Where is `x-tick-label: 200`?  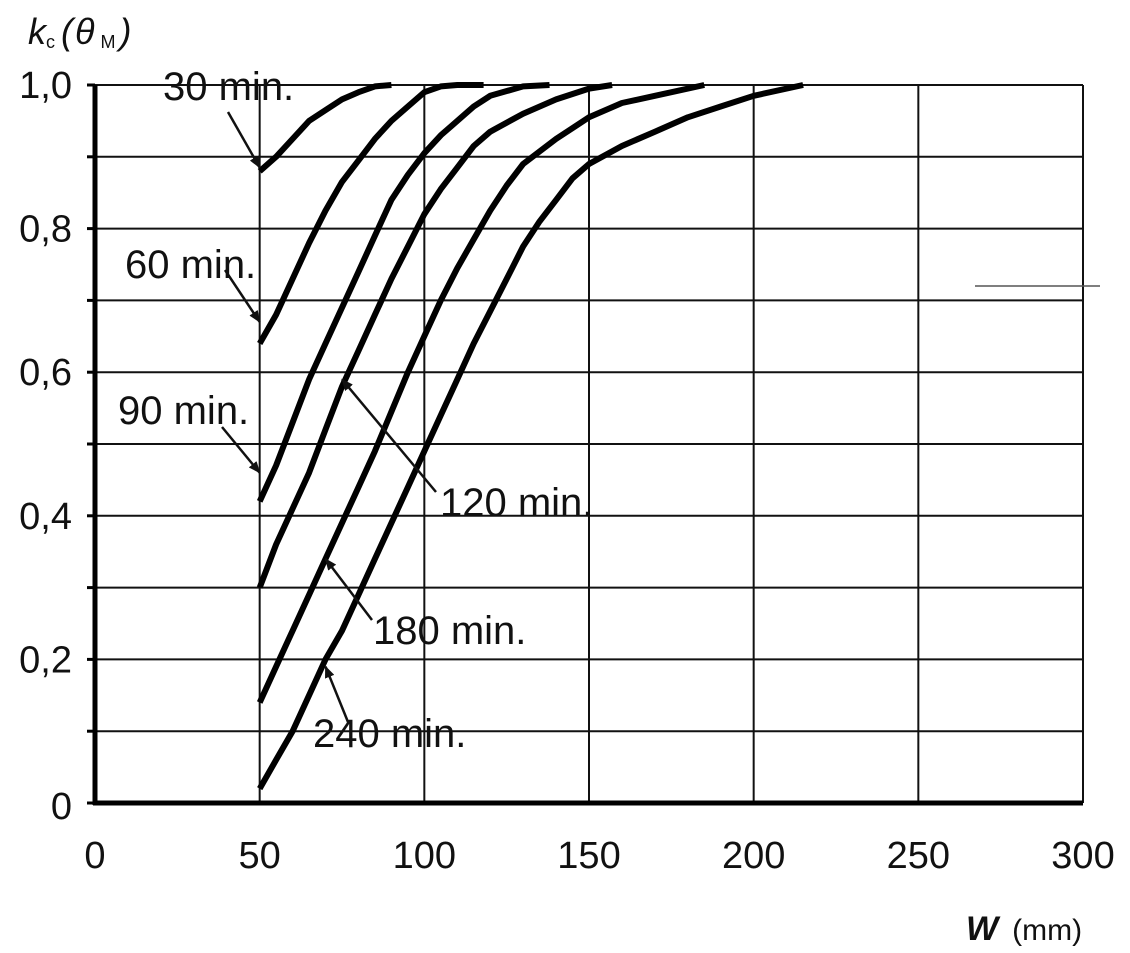 x-tick-label: 200 is located at coordinates (753, 856).